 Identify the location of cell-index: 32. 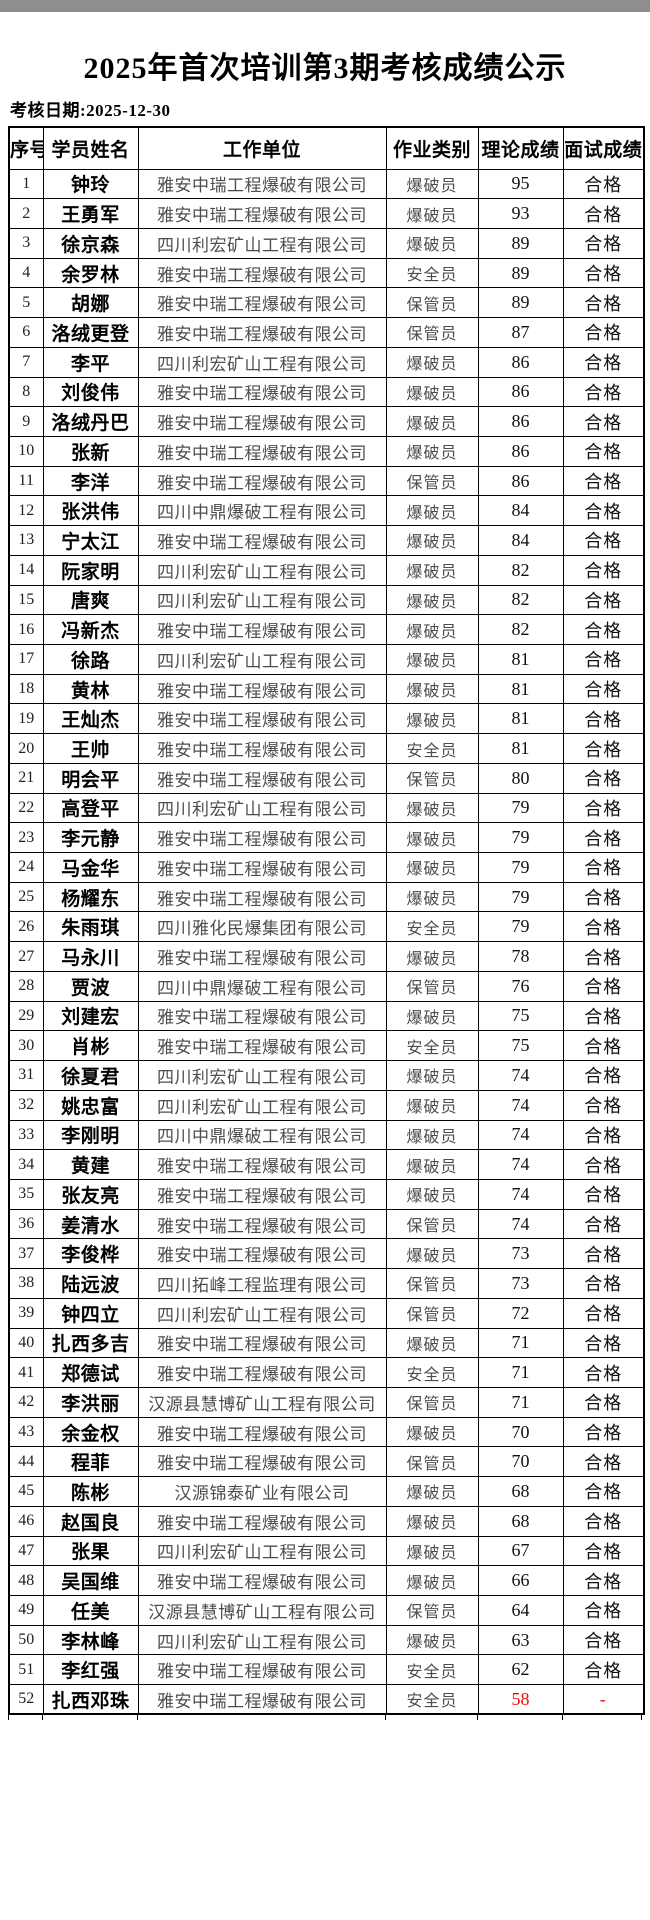
(26, 1105).